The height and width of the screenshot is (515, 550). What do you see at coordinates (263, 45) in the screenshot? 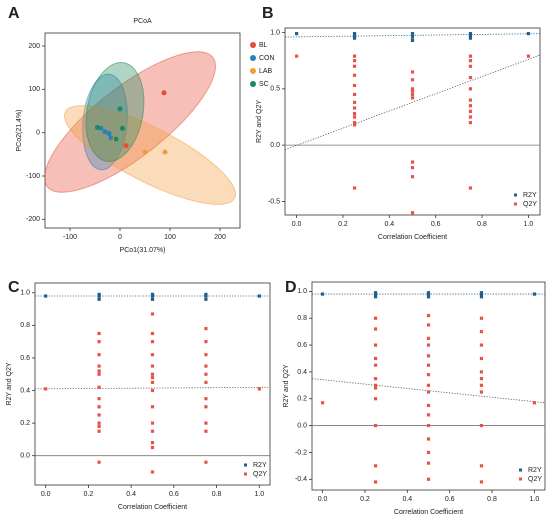
I see `legend-label: BL` at bounding box center [263, 45].